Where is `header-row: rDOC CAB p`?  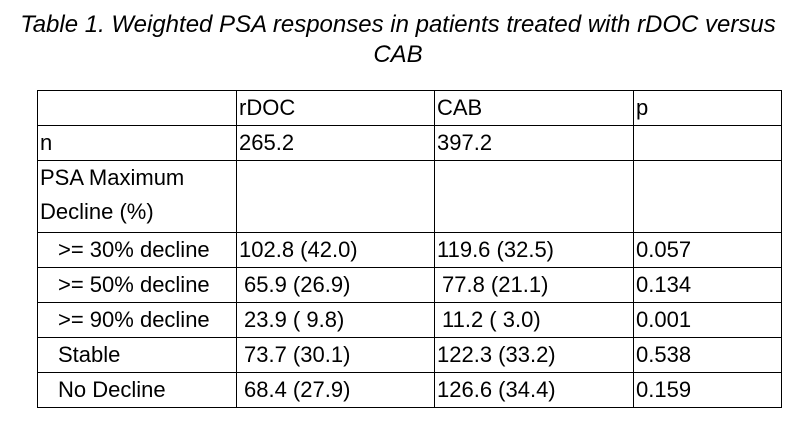
header-row: rDOC CAB p is located at coordinates (409, 108).